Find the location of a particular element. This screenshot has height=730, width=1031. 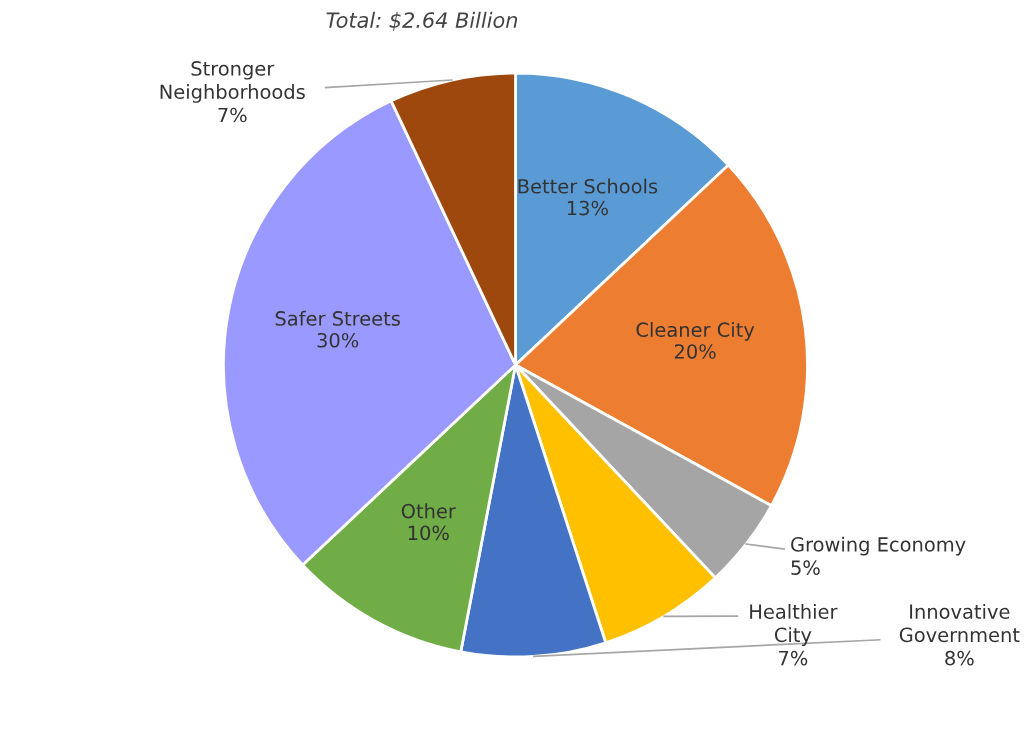

slice-label: Other is located at coordinates (428, 511).